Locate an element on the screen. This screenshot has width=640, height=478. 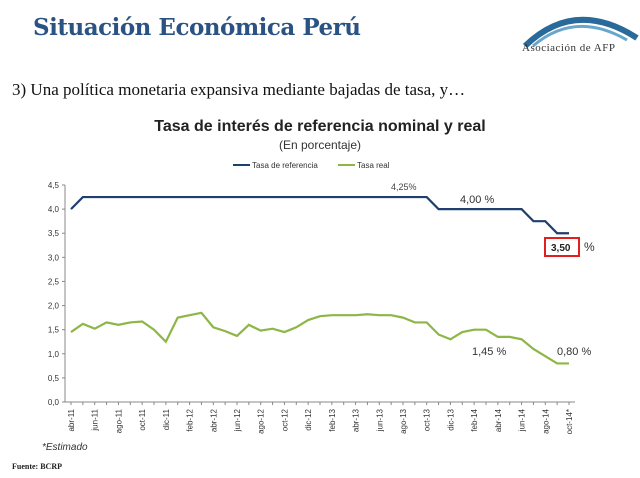
legend-label-reference: Tasa de referencia is located at coordinates (285, 165).